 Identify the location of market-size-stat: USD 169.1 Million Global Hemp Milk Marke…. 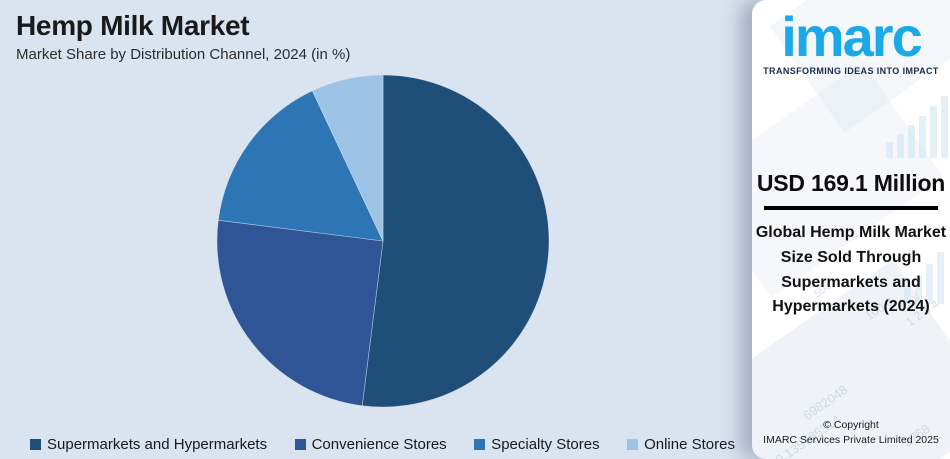
(851, 245).